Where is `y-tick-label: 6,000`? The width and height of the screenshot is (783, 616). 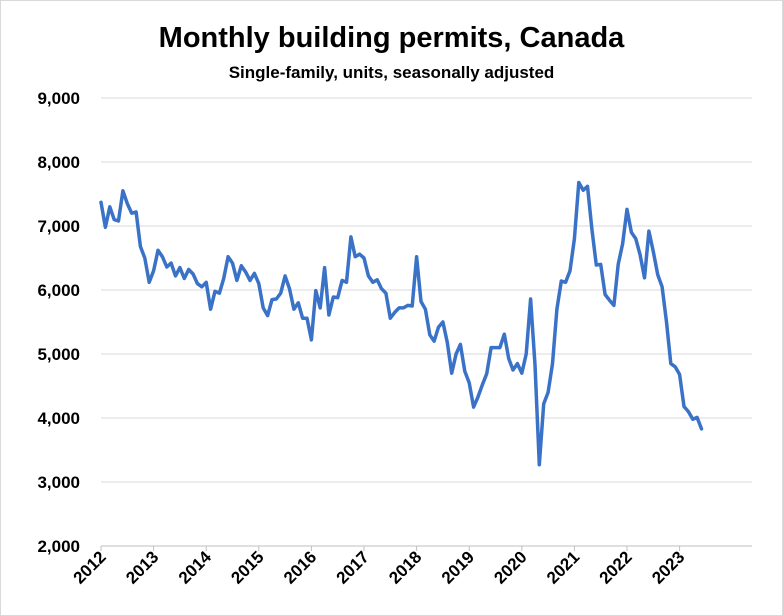
y-tick-label: 6,000 is located at coordinates (58, 290).